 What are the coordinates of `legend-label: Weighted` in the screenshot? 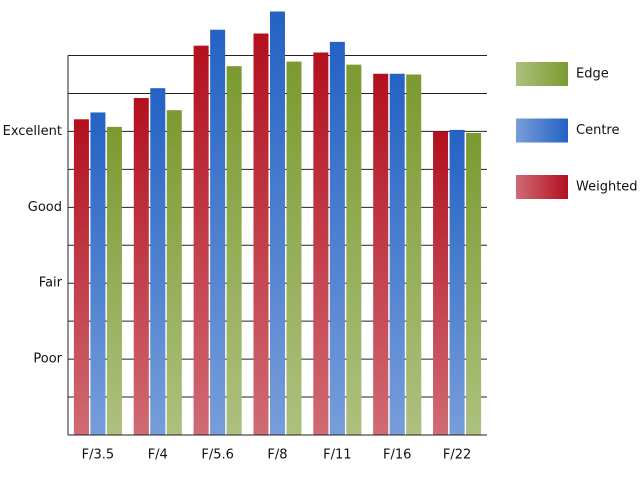 It's located at (607, 187).